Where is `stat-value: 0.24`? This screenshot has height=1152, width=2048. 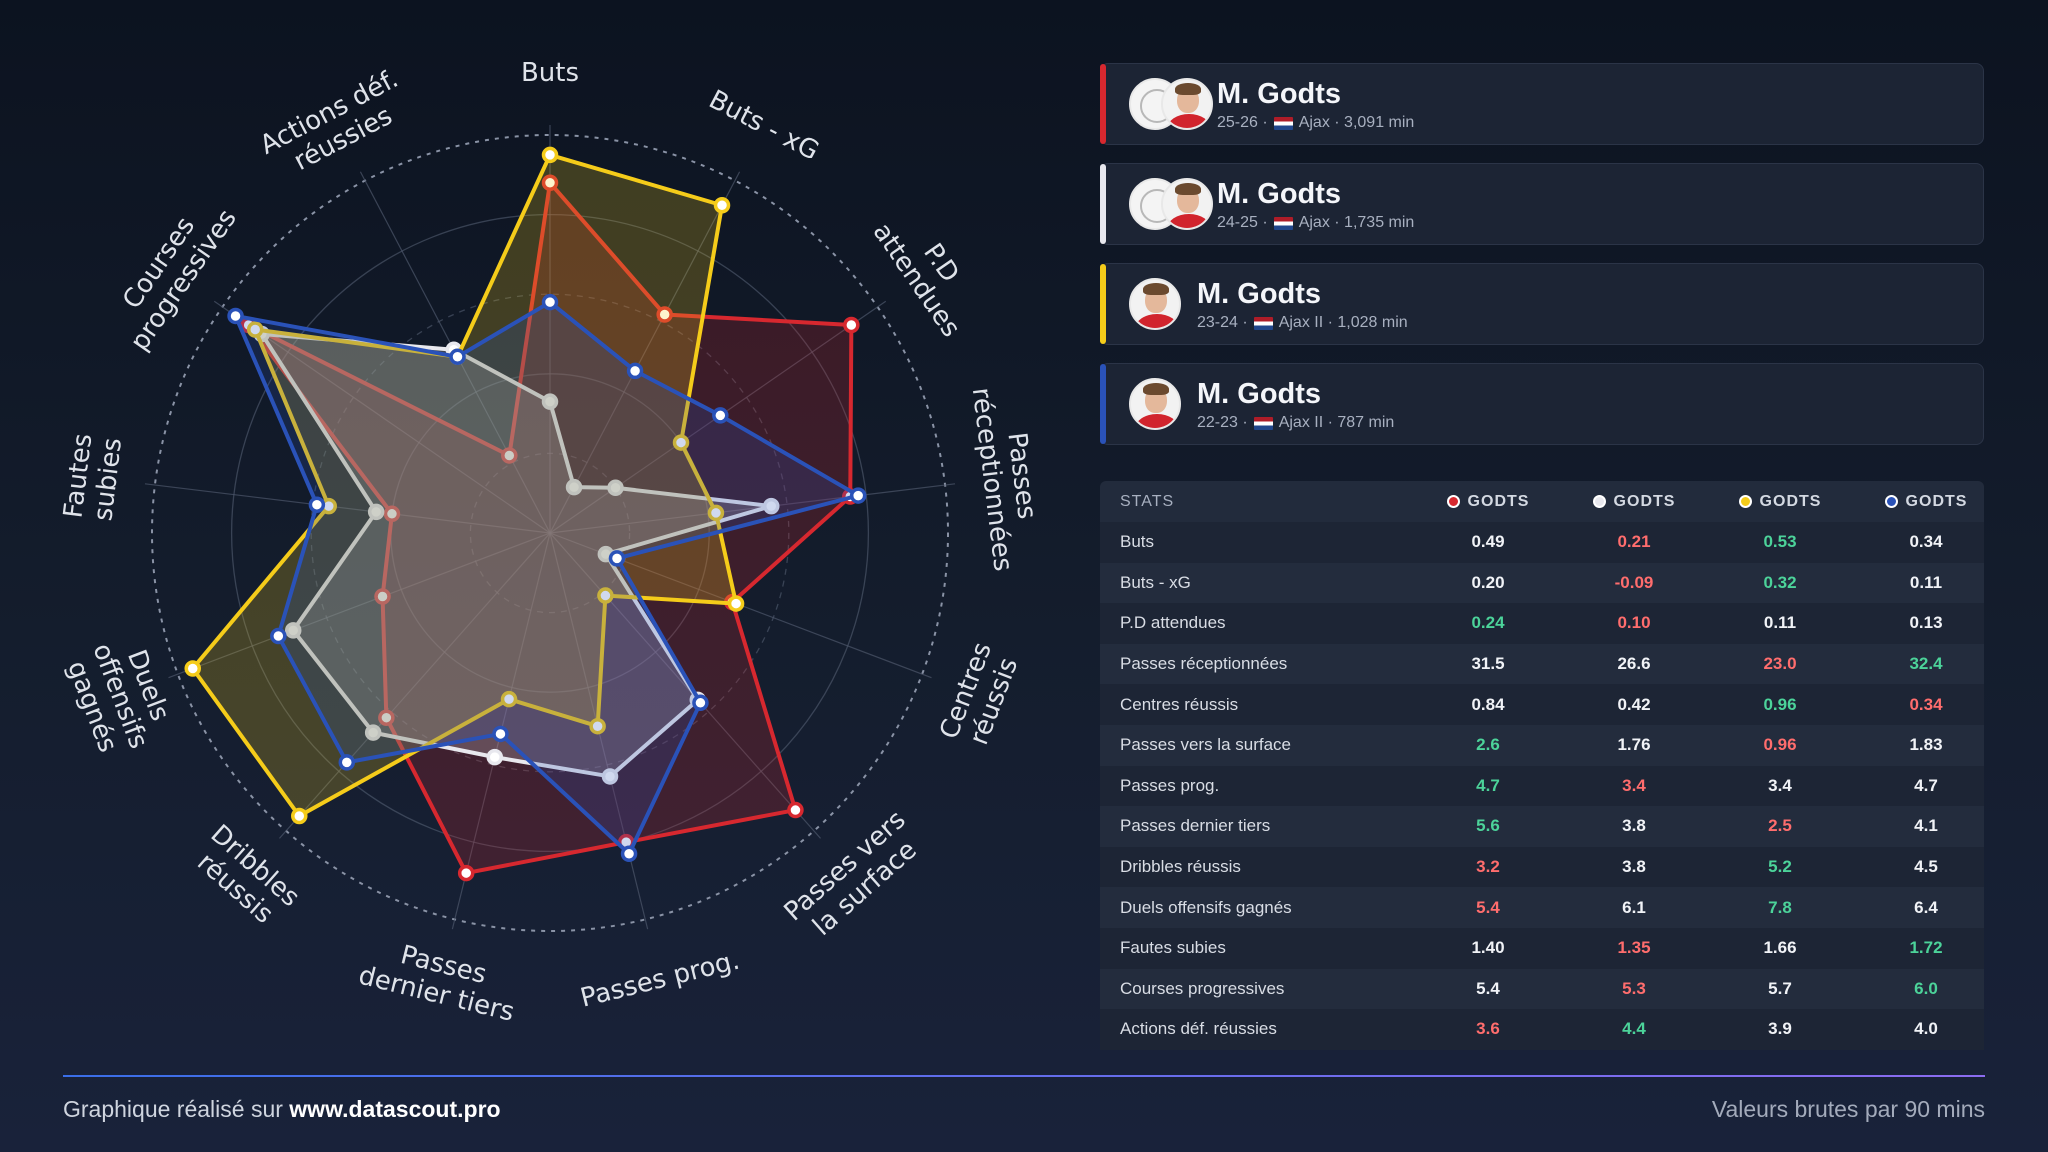 stat-value: 0.24 is located at coordinates (1488, 623).